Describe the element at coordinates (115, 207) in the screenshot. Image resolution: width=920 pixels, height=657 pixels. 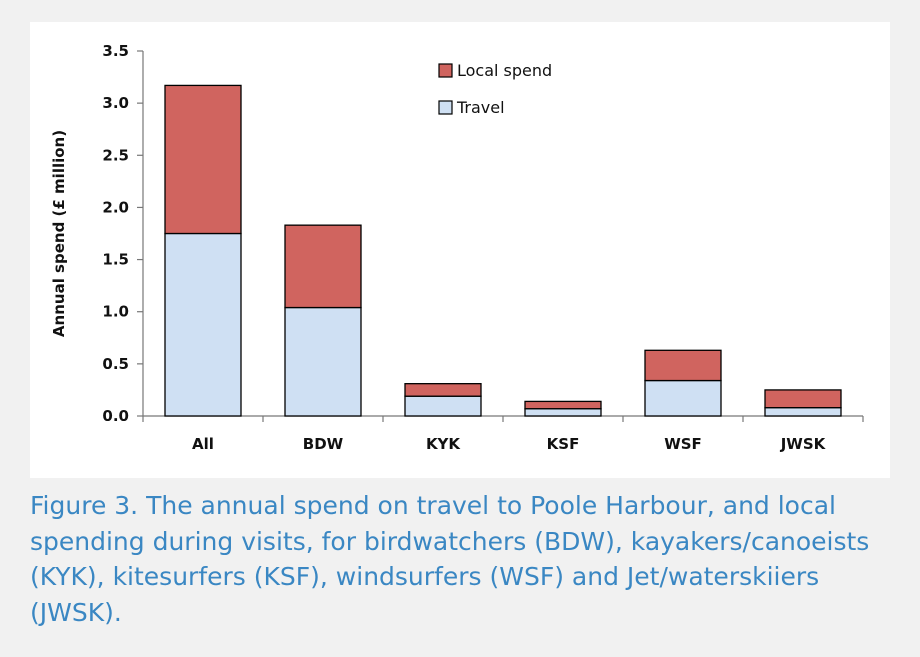
I see `y-tick-label: 2.0` at that location.